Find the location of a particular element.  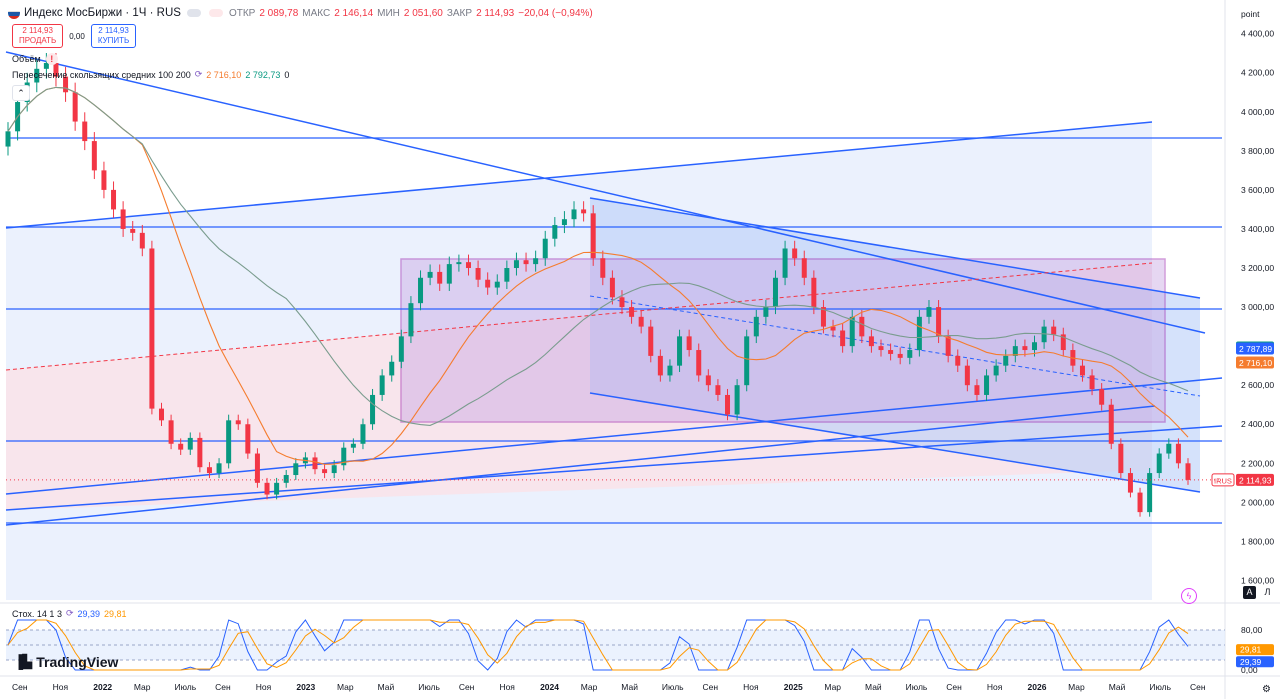

x-tick-label: 2022 is located at coordinates (102, 687).